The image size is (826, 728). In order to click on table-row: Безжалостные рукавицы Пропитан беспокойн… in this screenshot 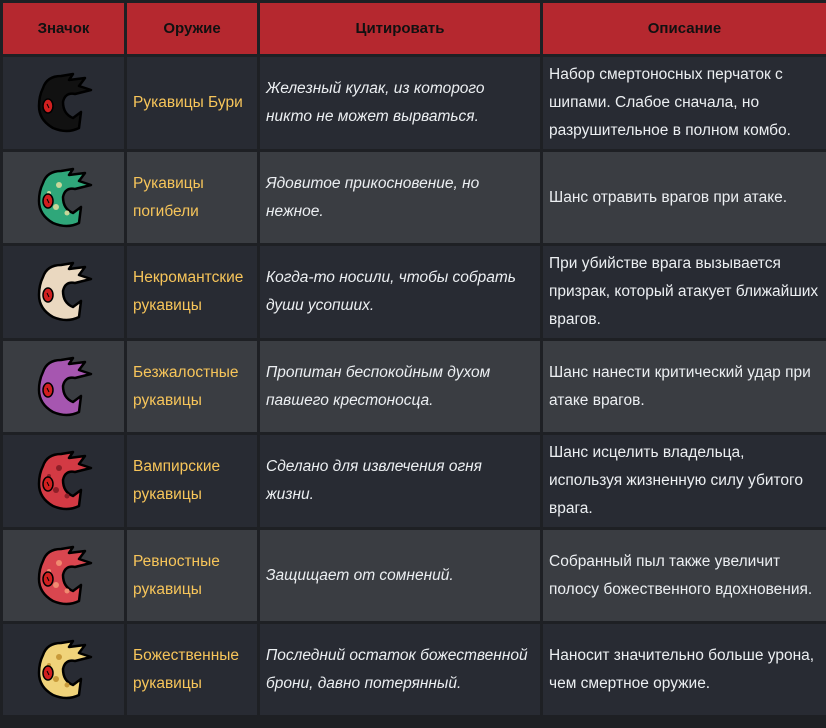, I will do `click(413, 386)`.